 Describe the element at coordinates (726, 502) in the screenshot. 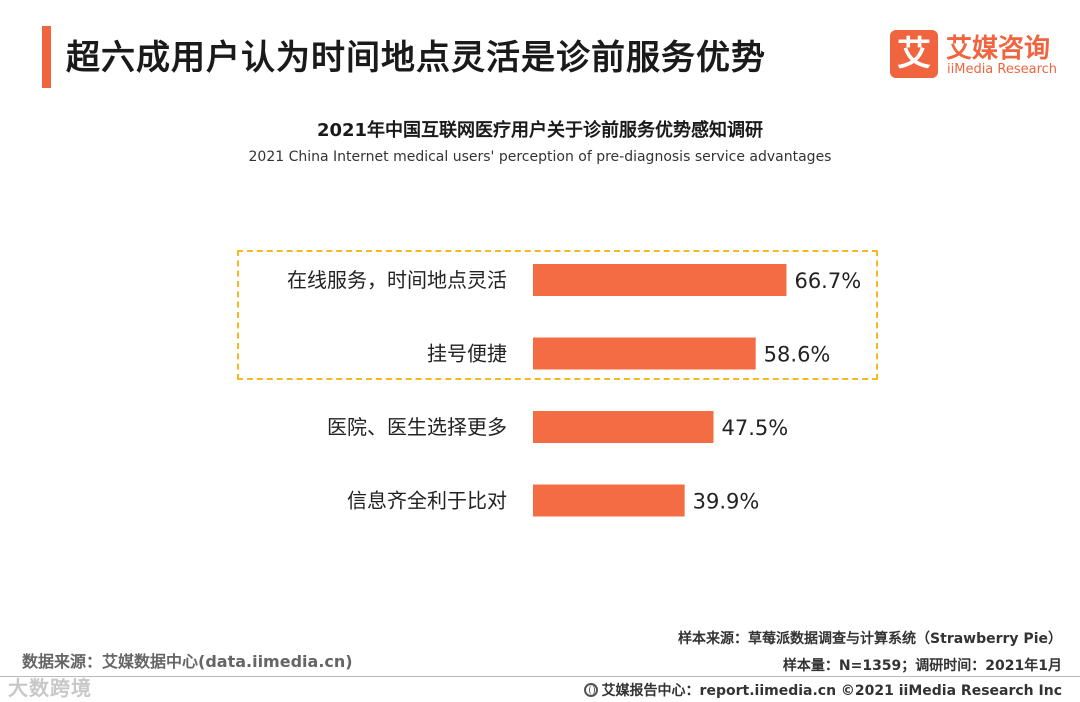

I see `value-label: 39.9%` at that location.